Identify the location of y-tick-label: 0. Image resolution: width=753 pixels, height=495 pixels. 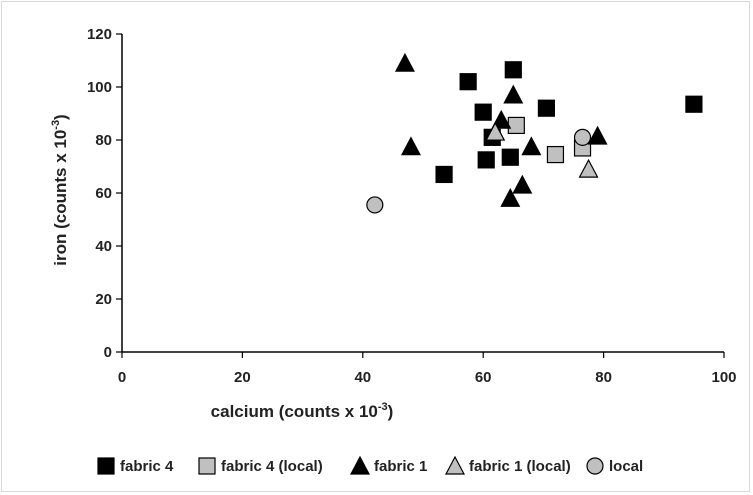
(108, 352).